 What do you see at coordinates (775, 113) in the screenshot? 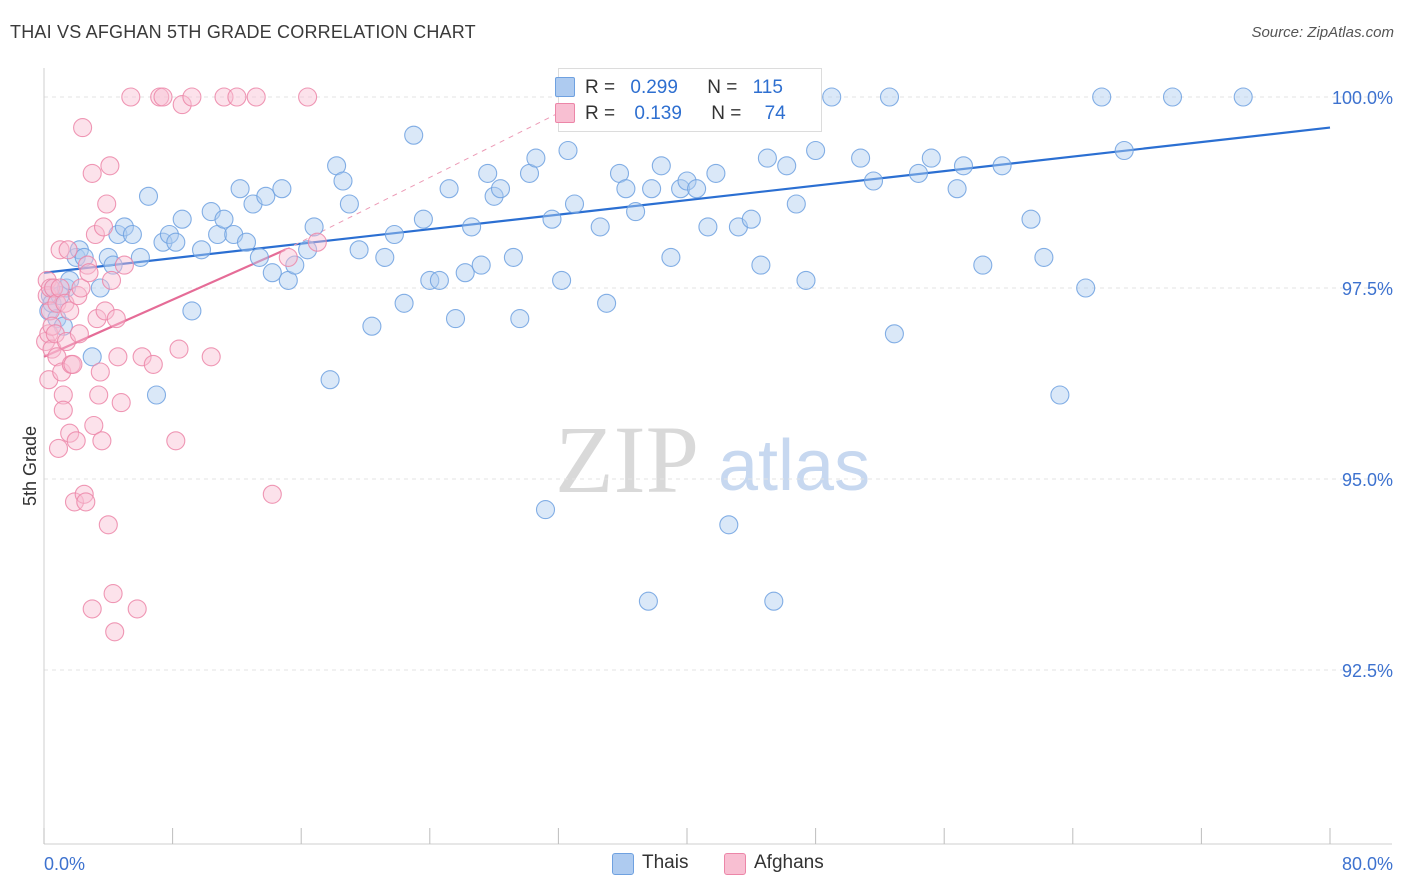
I see `legend-n-value: 74` at bounding box center [775, 113].